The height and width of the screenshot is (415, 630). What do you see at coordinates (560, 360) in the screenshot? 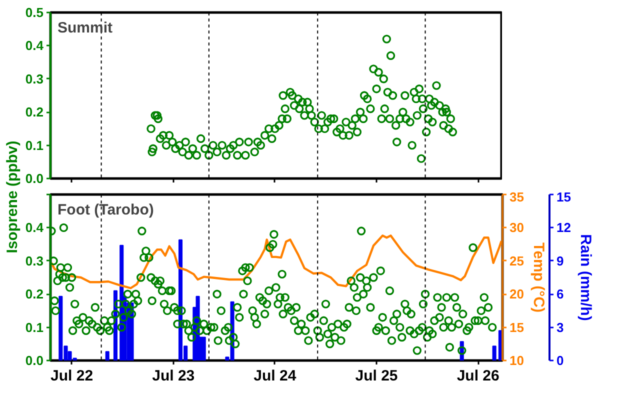
I see `y3-tick-label: 0` at bounding box center [560, 360].